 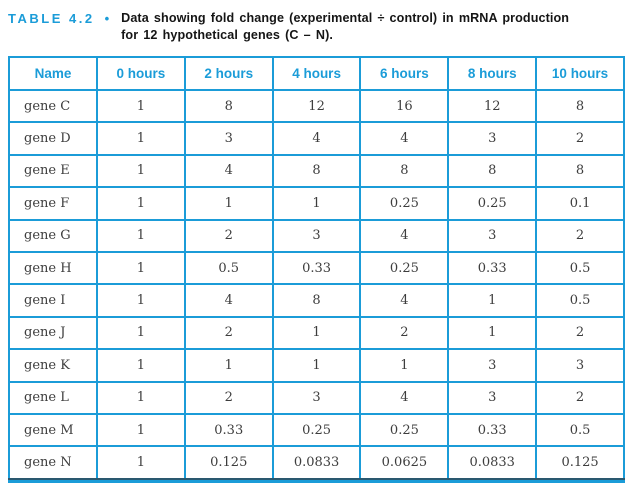 I want to click on col-header-2h: 2 hours, so click(x=228, y=73).